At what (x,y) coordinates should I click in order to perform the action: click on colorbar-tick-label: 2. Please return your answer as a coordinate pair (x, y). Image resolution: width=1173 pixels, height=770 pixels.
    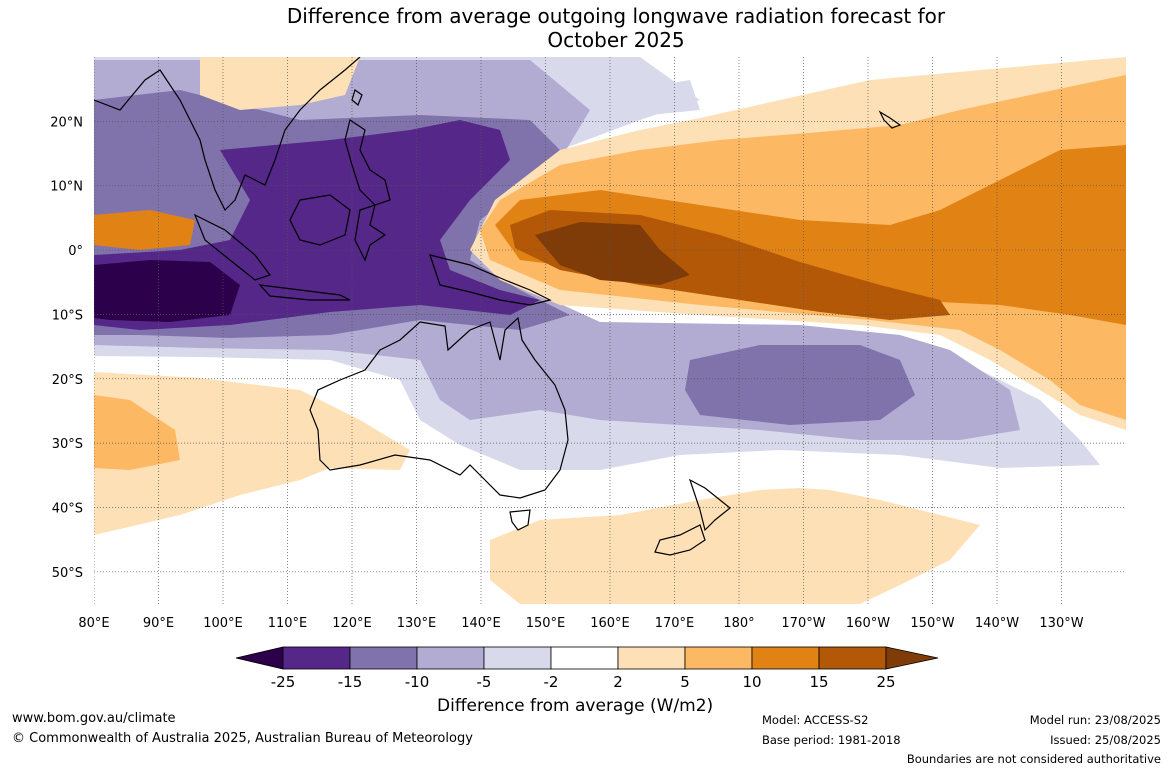
    Looking at the image, I should click on (618, 682).